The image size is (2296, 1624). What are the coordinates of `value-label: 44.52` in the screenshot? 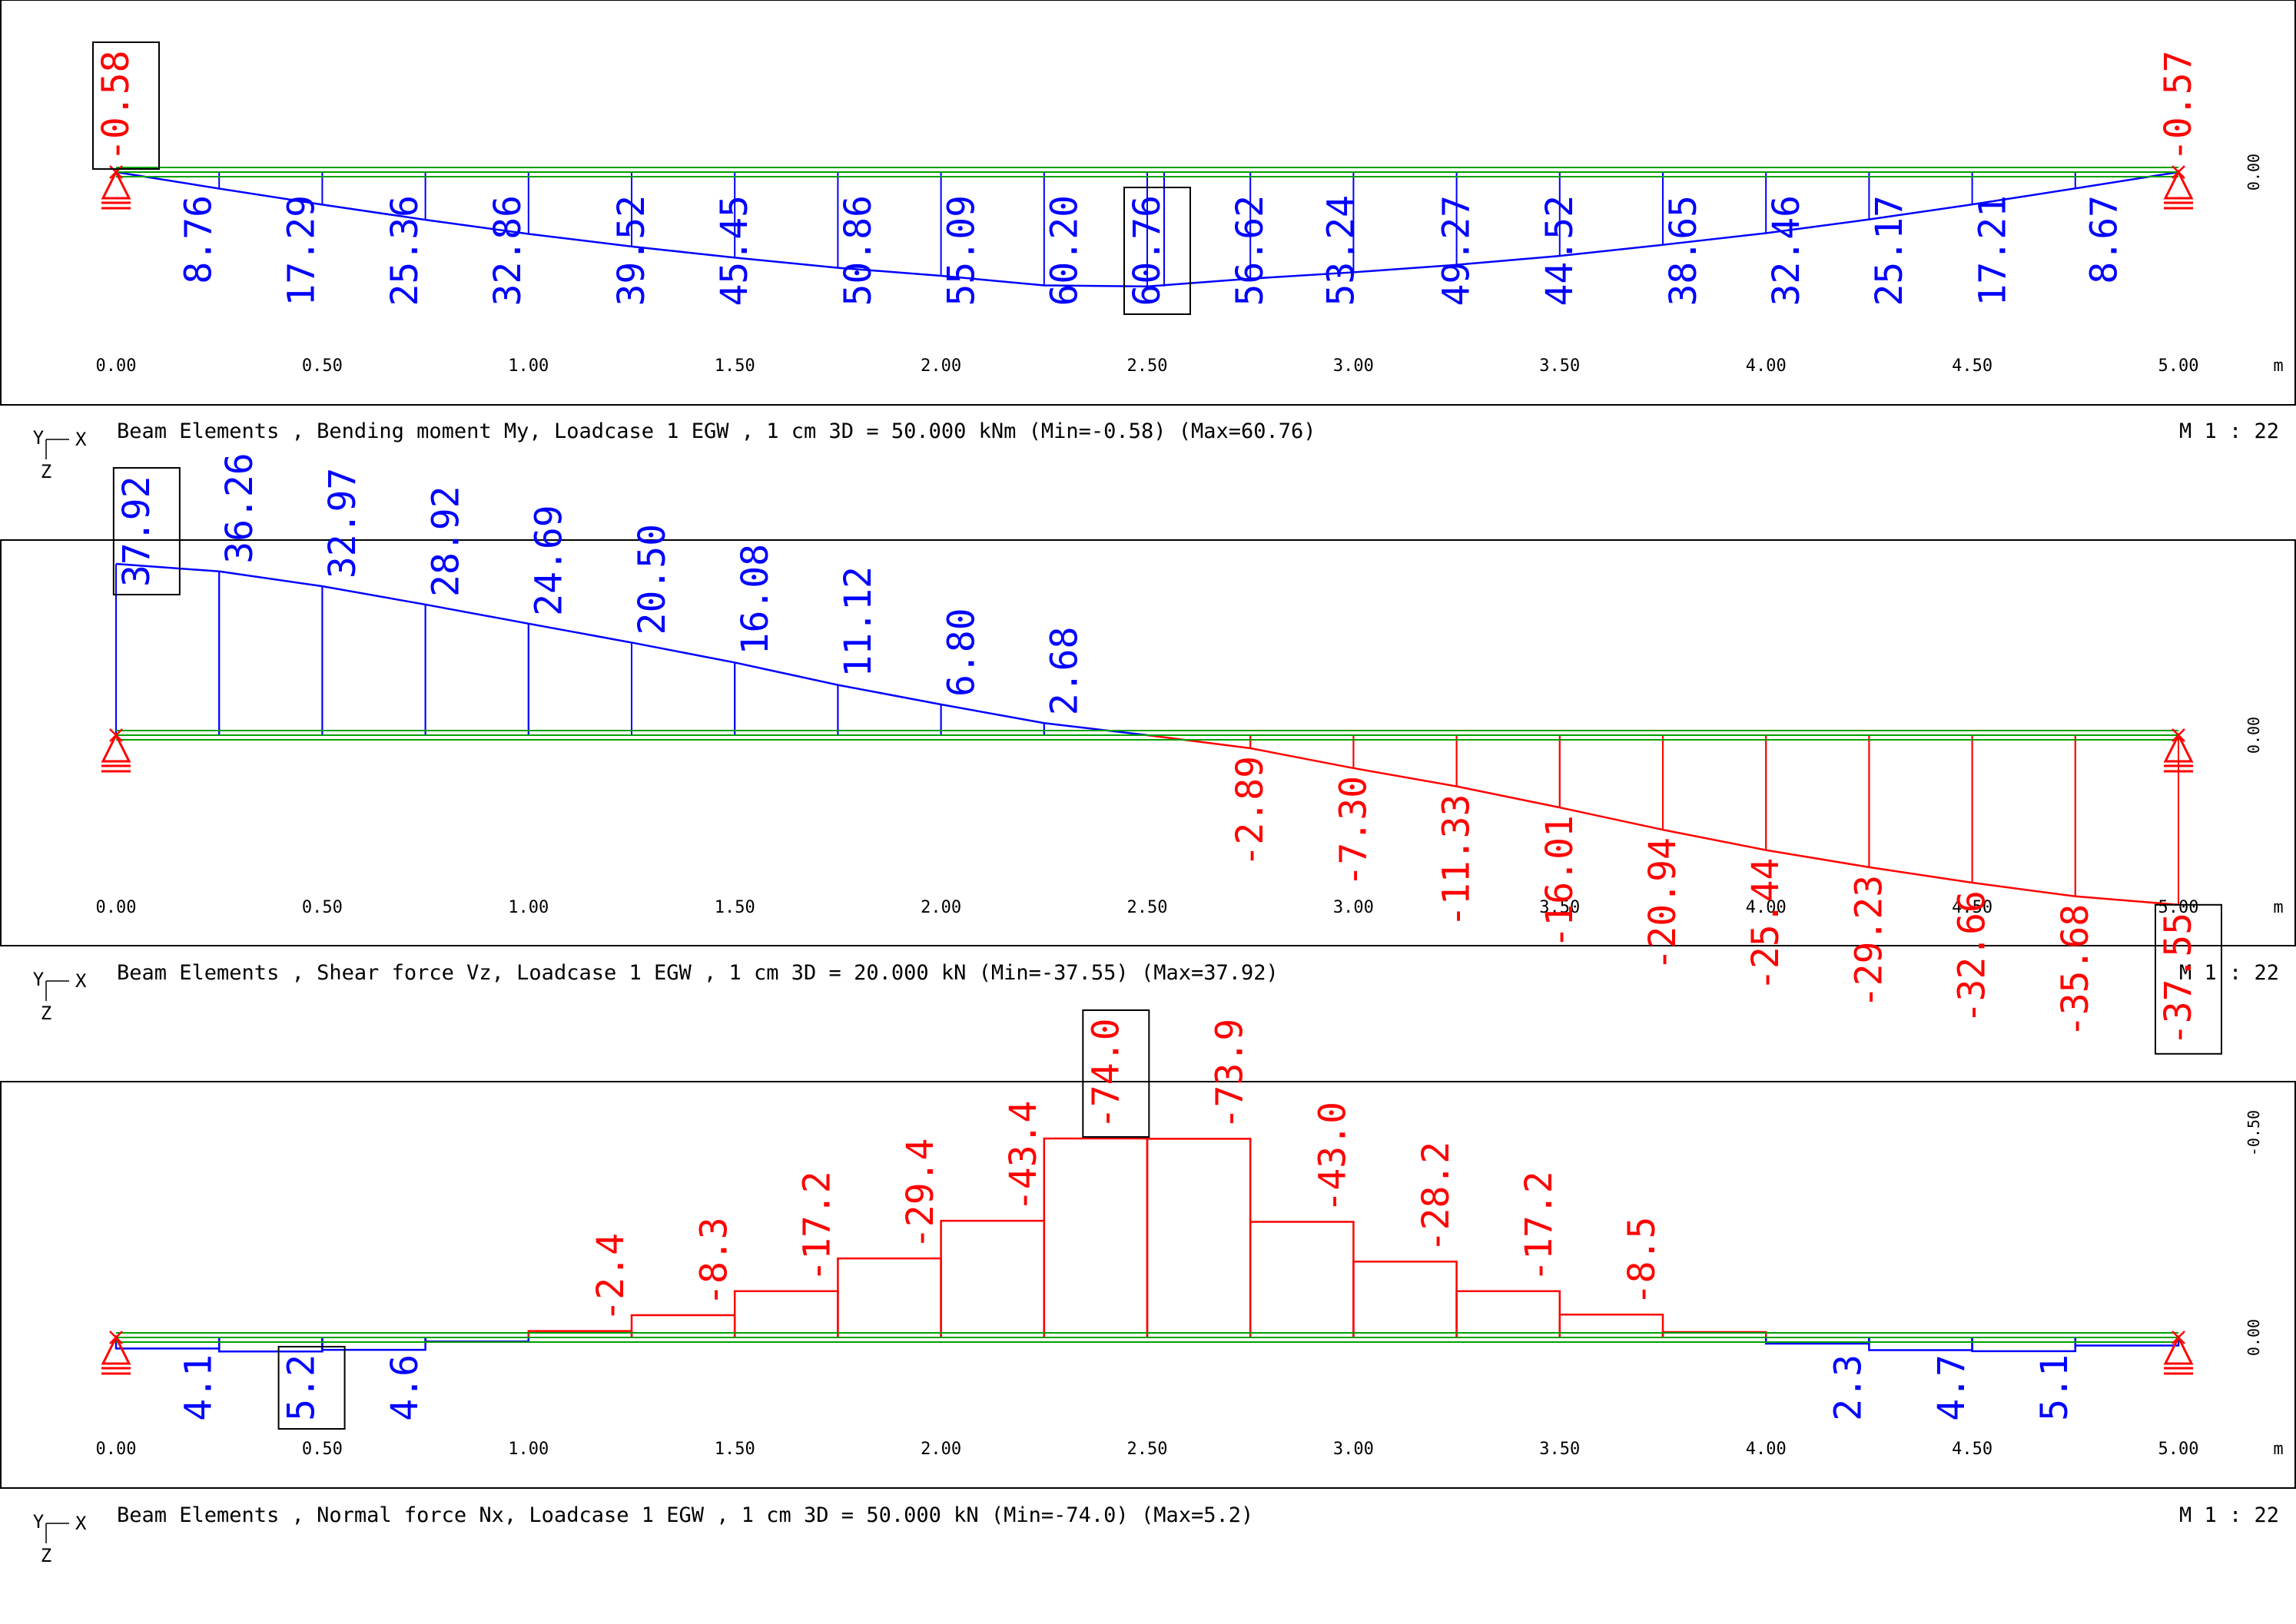 It's located at (1560, 251).